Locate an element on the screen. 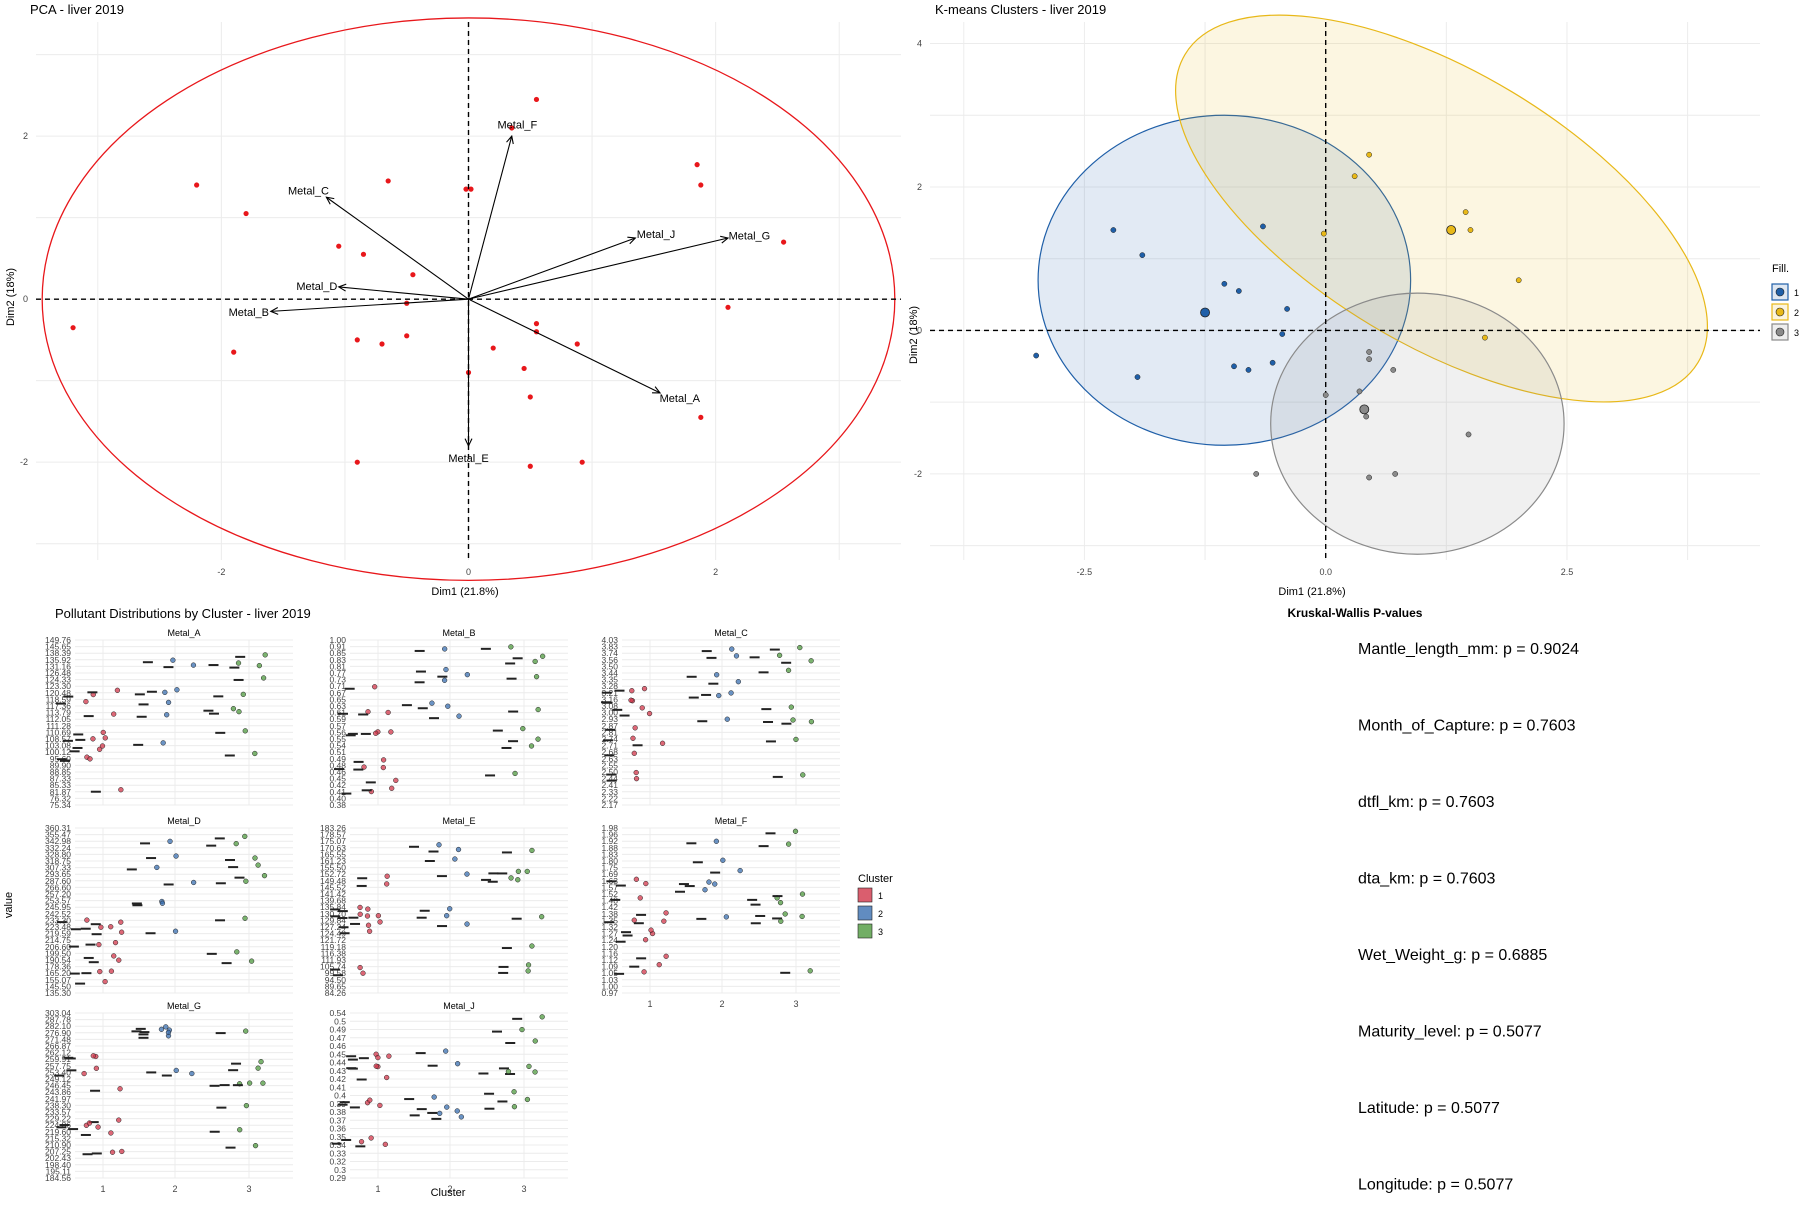  facet-y-tick-label: 253.40 is located at coordinates (58, 1072).